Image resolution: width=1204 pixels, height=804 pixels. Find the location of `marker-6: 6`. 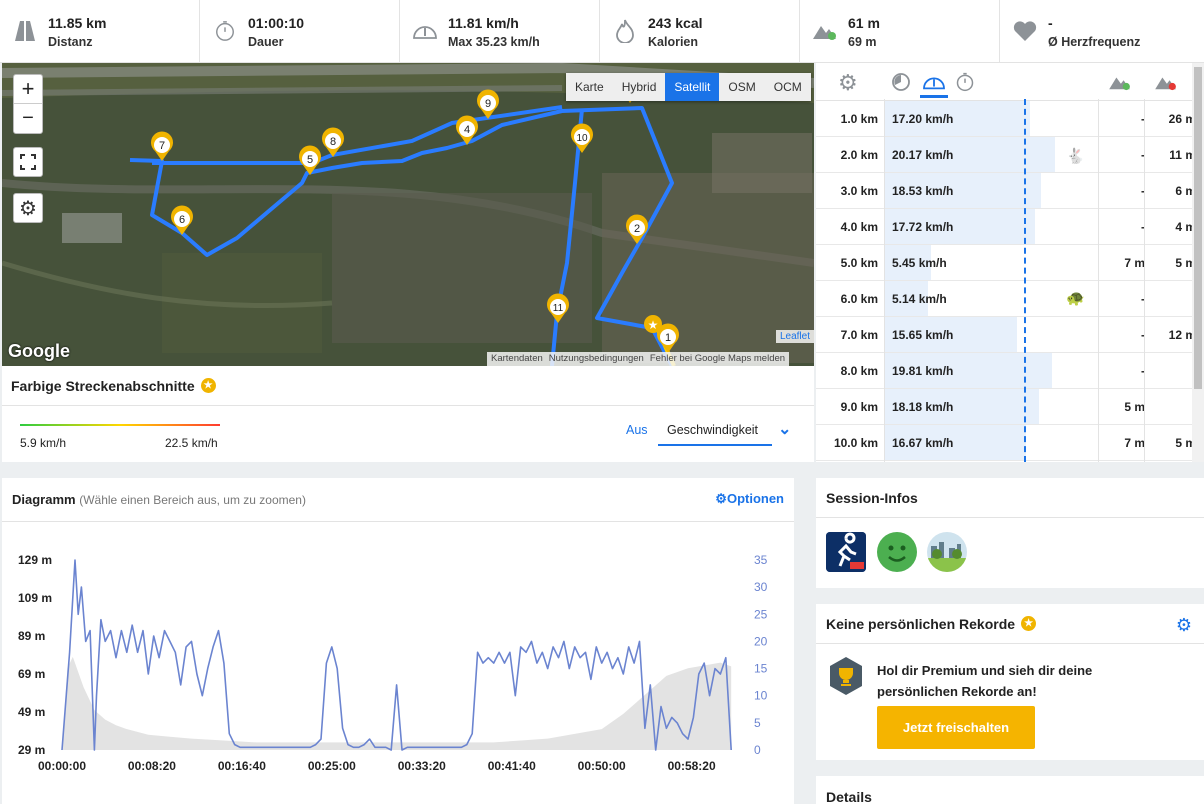

marker-6: 6 is located at coordinates (181, 220).